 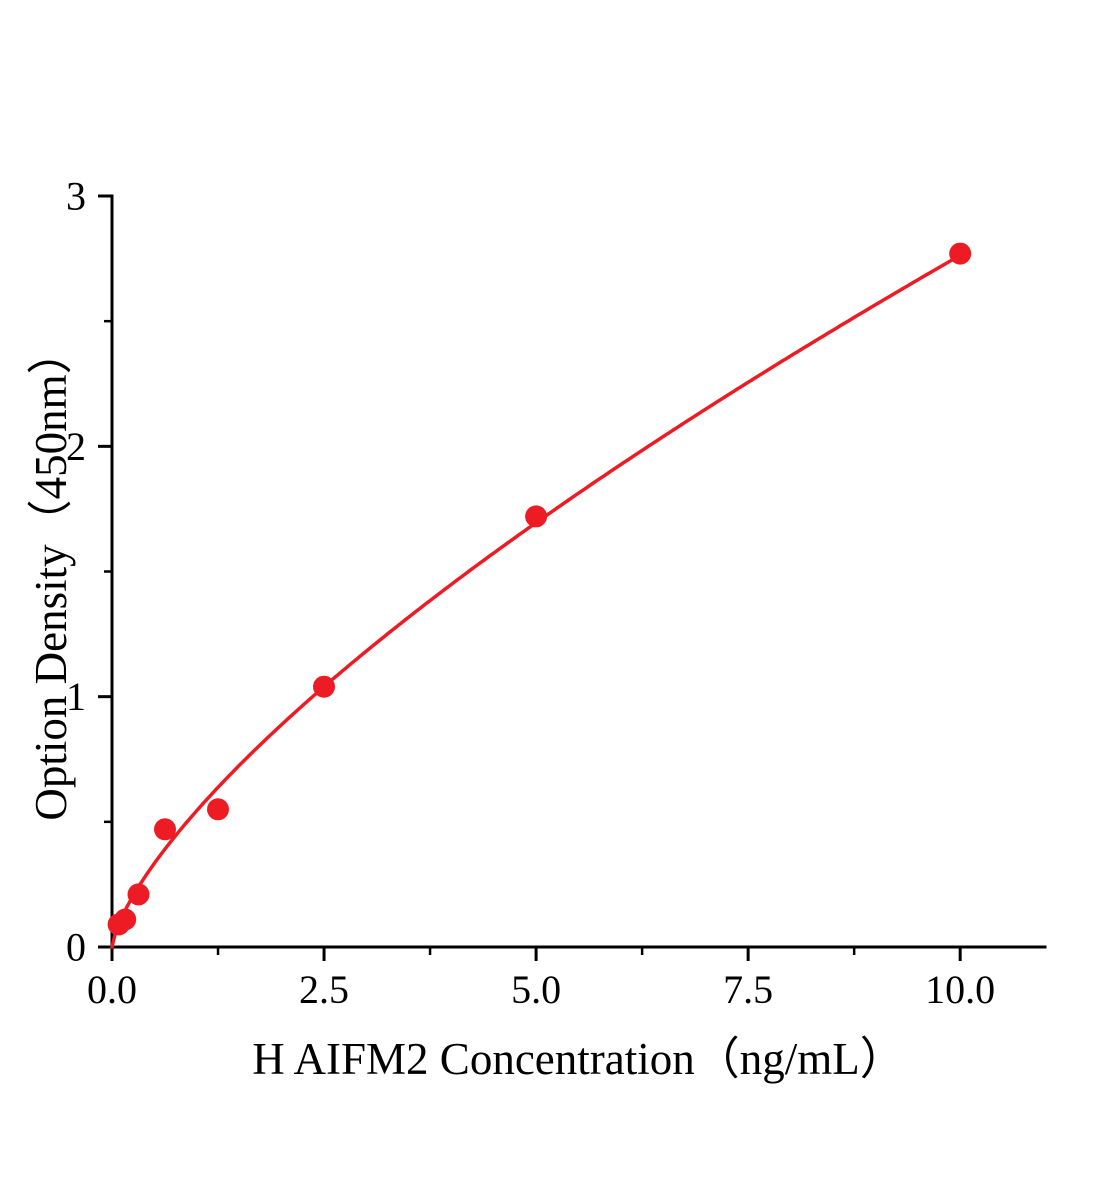 What do you see at coordinates (112, 989) in the screenshot?
I see `x-tick-label: 0.0` at bounding box center [112, 989].